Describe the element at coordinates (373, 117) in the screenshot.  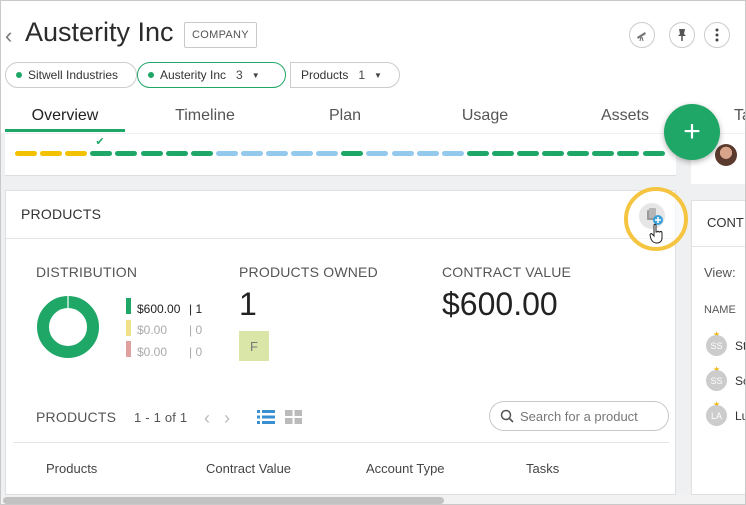
I see `tab-bar: Overview Timeline Plan Usage Assets Ta` at that location.